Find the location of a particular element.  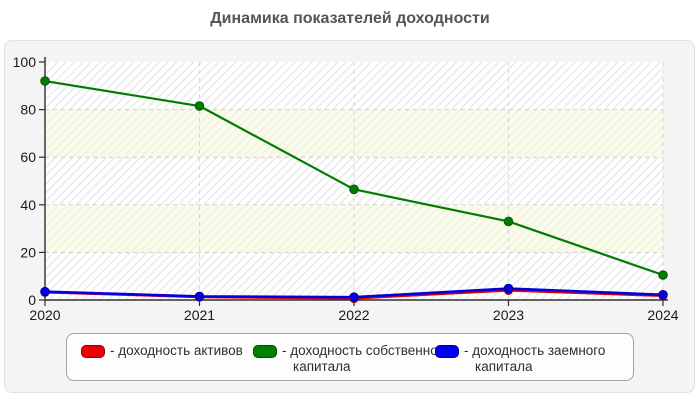

legend-item-equity: - доходность собственного капитала is located at coordinates (353, 359).